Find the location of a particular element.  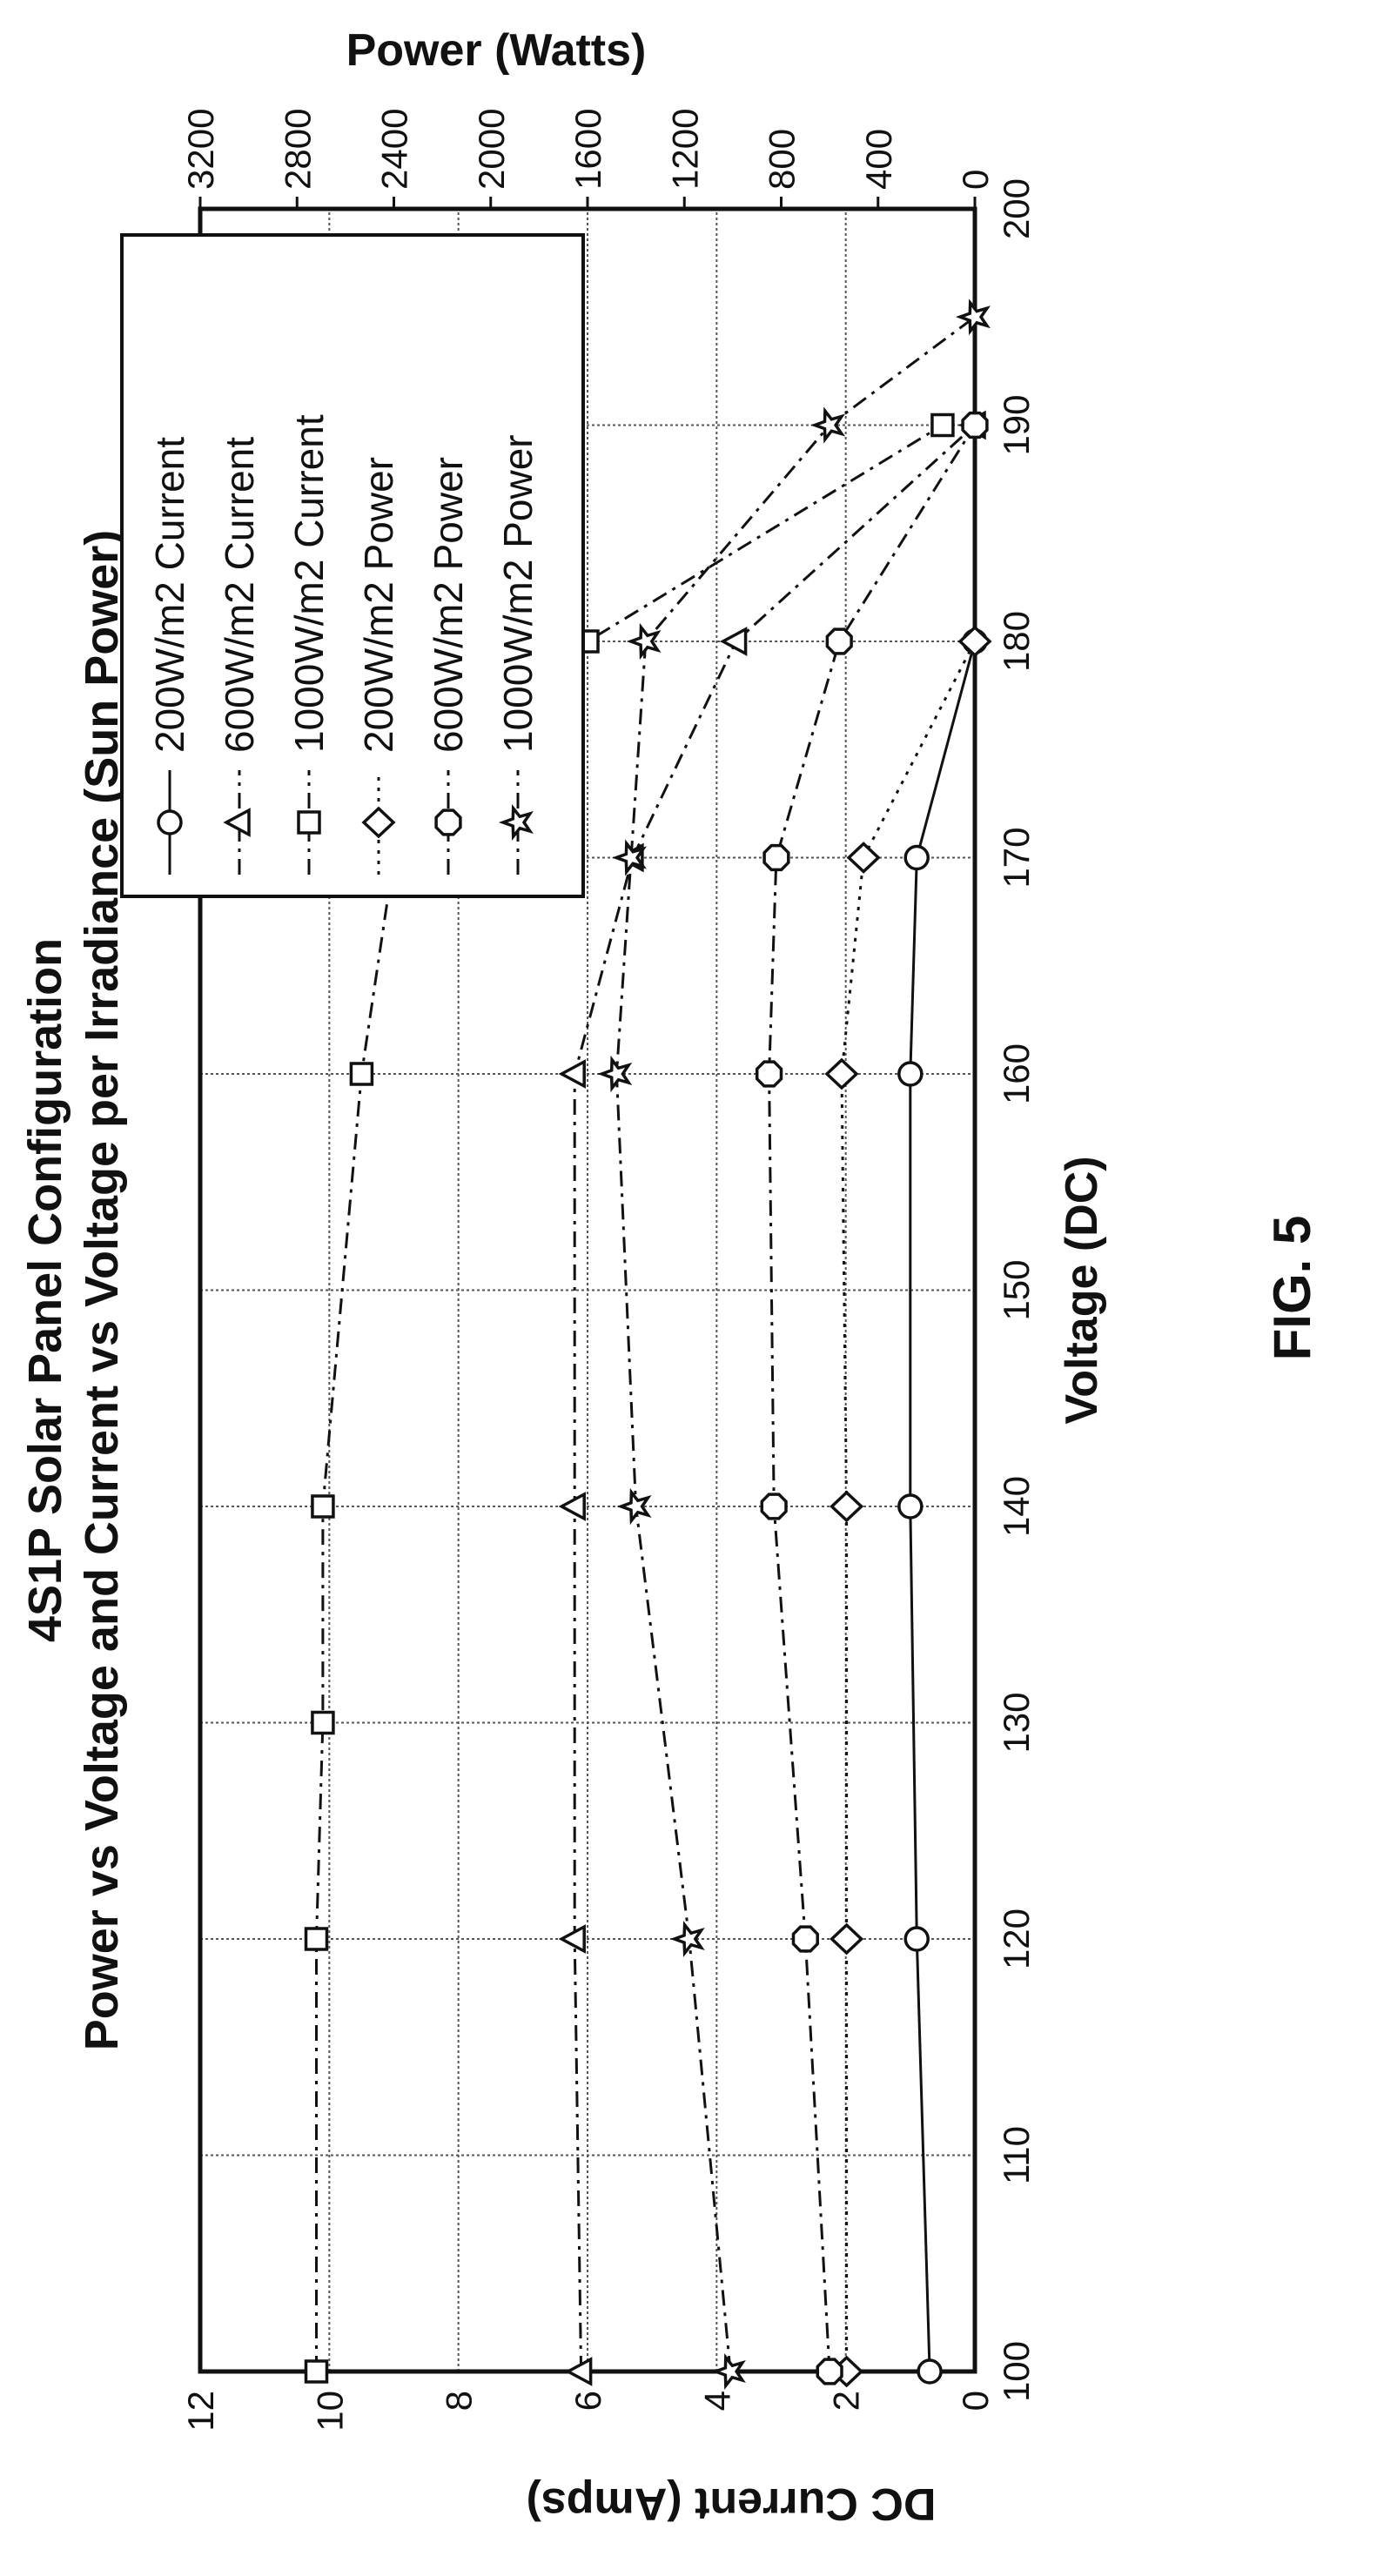

x-tick-label: 150 is located at coordinates (1016, 1289).